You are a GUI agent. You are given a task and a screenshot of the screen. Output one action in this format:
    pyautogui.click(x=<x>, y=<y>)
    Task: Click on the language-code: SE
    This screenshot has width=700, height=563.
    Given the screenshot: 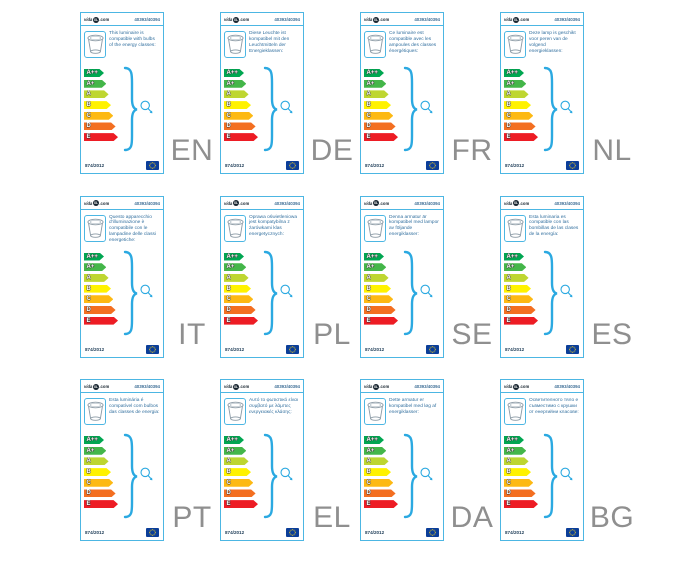 What is the action you would take?
    pyautogui.click(x=472, y=334)
    